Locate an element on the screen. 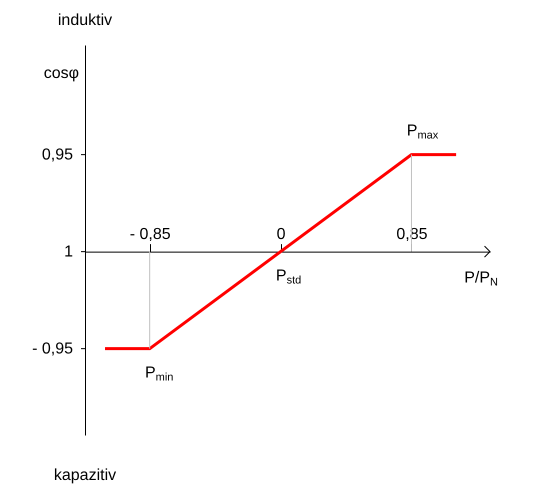 The height and width of the screenshot is (487, 547). x-tick-label: 0 is located at coordinates (281, 235).